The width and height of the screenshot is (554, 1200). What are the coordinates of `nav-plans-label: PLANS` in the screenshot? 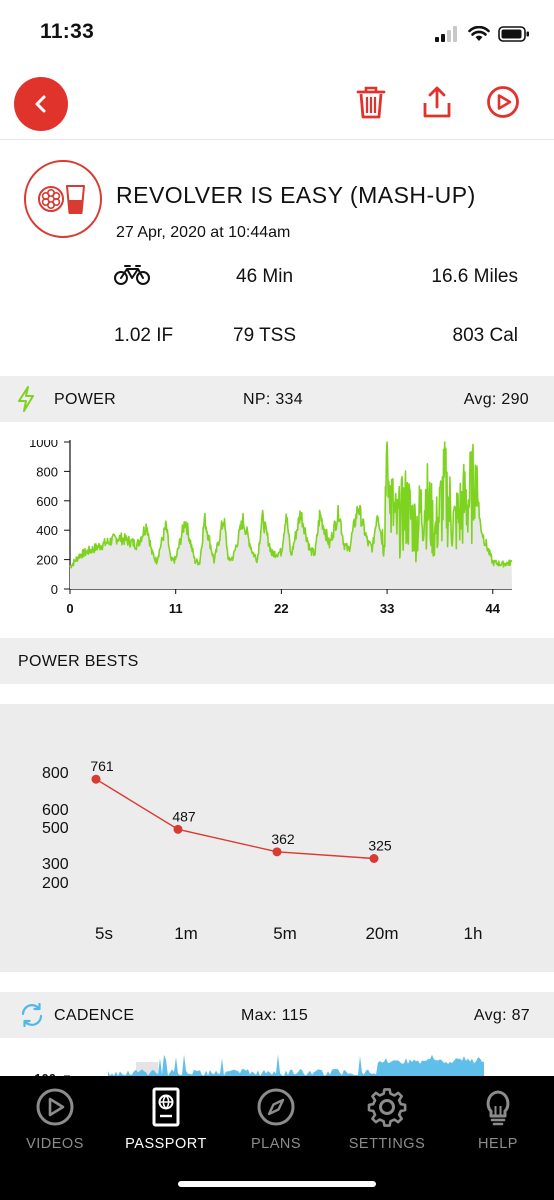 It's located at (276, 1144).